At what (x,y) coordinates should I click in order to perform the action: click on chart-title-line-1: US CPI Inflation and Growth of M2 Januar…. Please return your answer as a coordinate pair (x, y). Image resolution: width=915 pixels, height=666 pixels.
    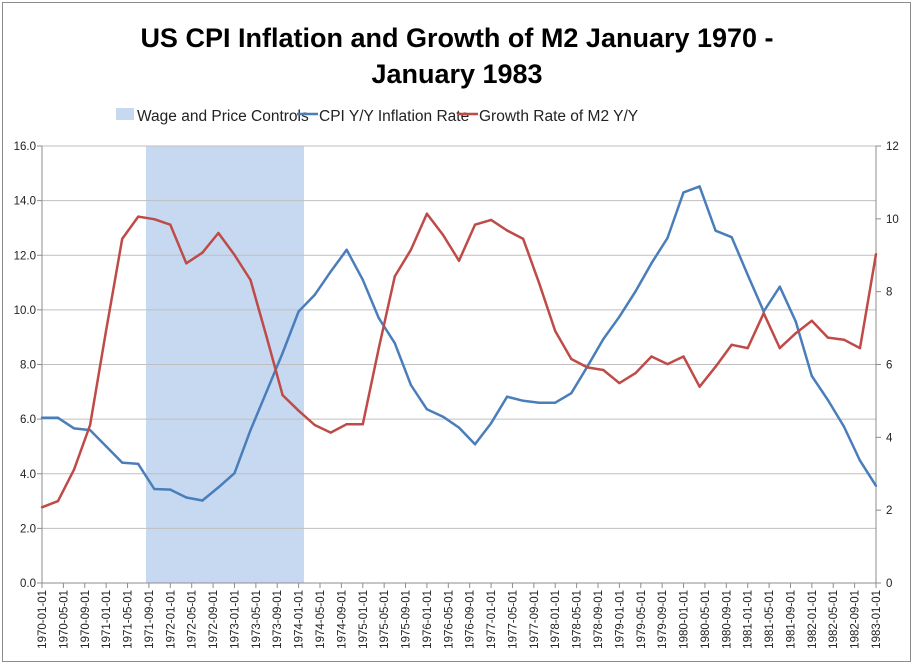
    Looking at the image, I should click on (456, 38).